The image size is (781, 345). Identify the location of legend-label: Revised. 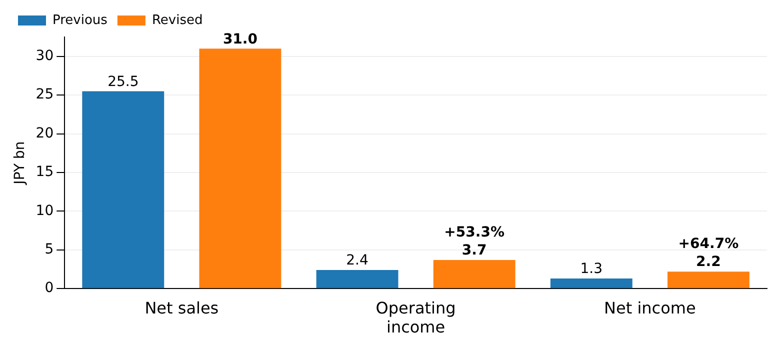
(177, 20).